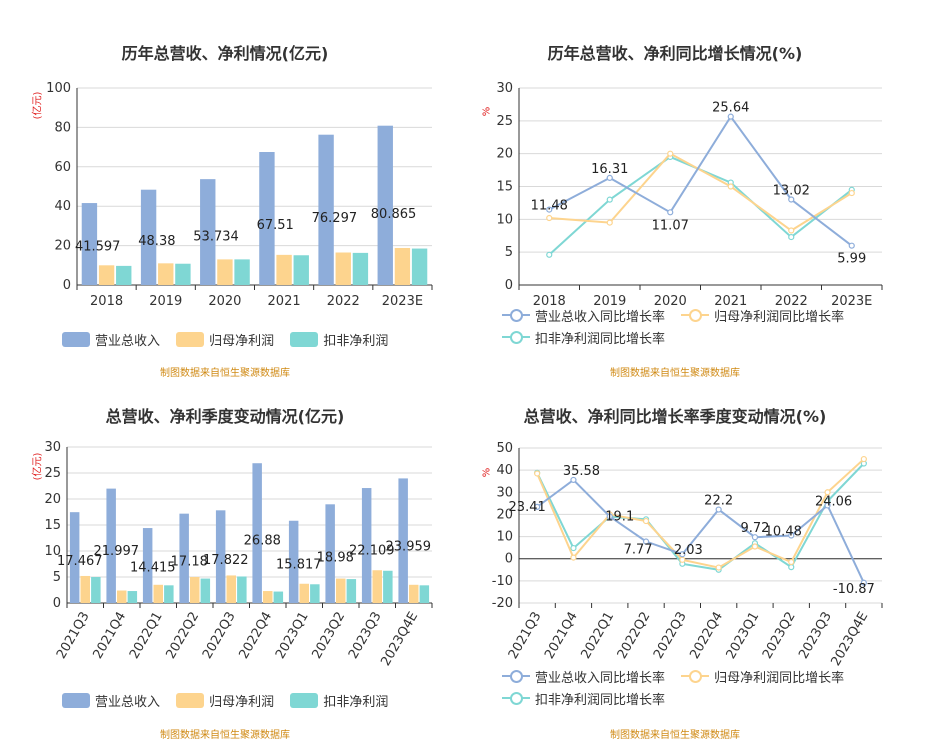 This screenshot has width=951, height=750. What do you see at coordinates (549, 206) in the screenshot?
I see `line-data-label: 11.48` at bounding box center [549, 206].